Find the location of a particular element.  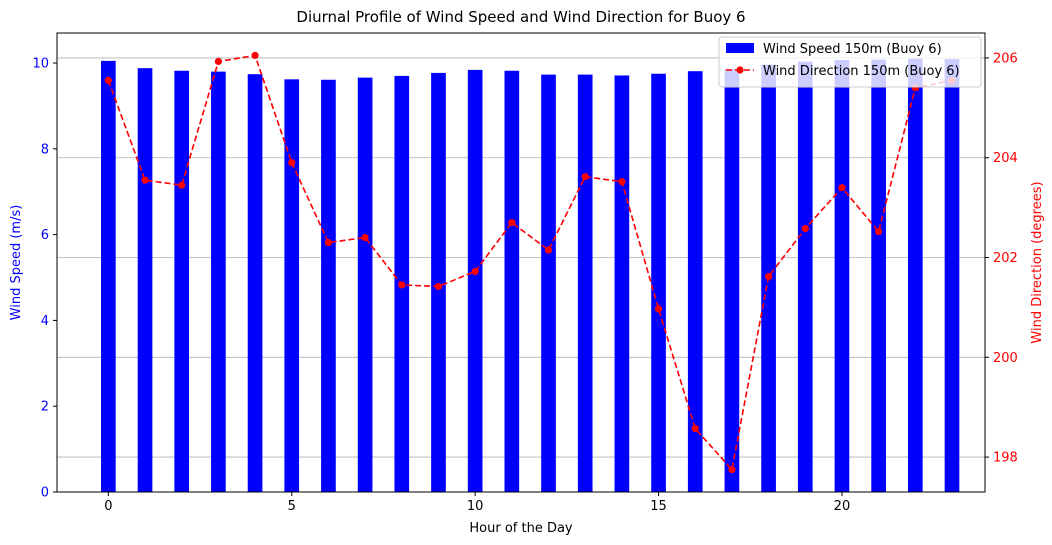

x-tick-label: 10 is located at coordinates (475, 506).